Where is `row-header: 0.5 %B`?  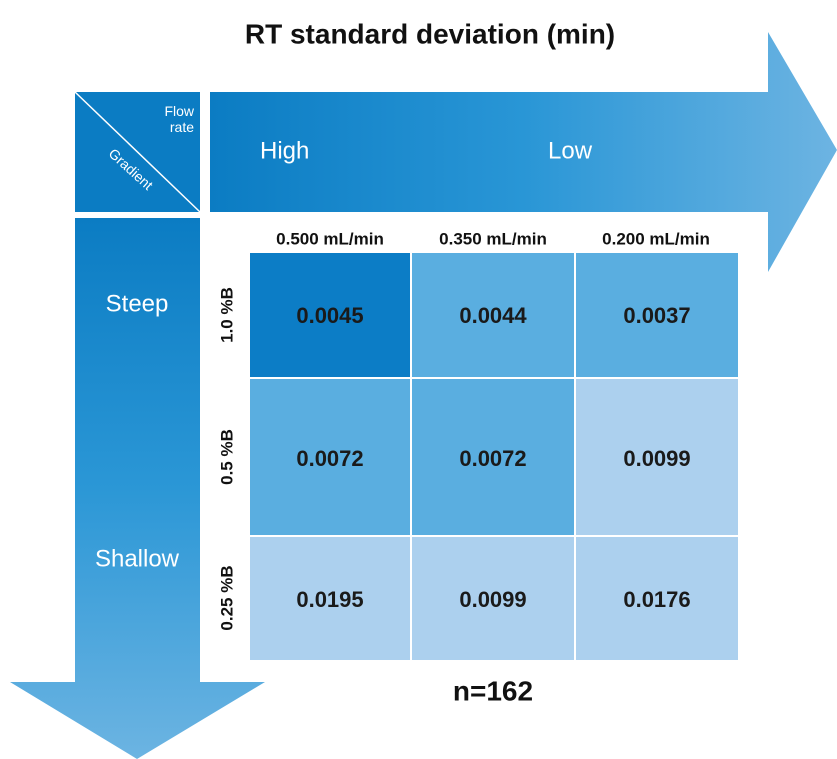
row-header: 0.5 %B is located at coordinates (226, 457).